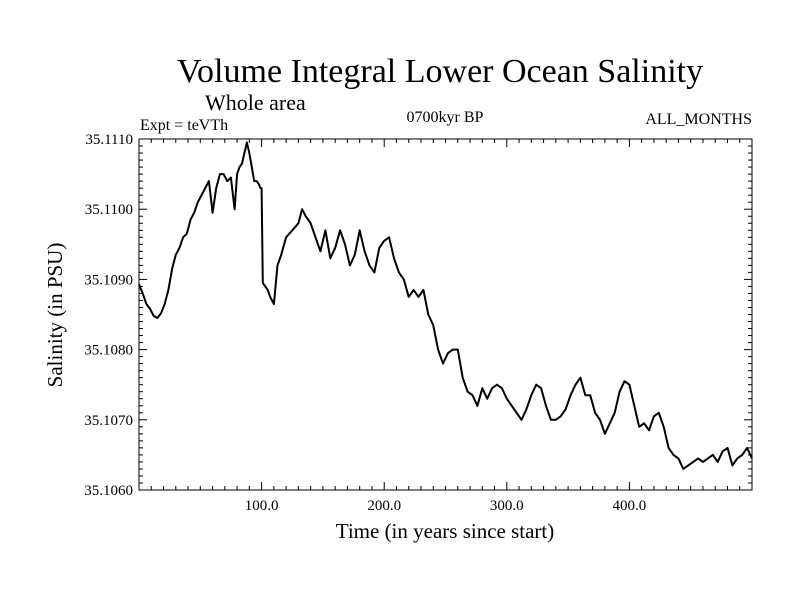 This screenshot has width=800, height=600. What do you see at coordinates (108, 421) in the screenshot?
I see `y-tick-label: 35.1070` at bounding box center [108, 421].